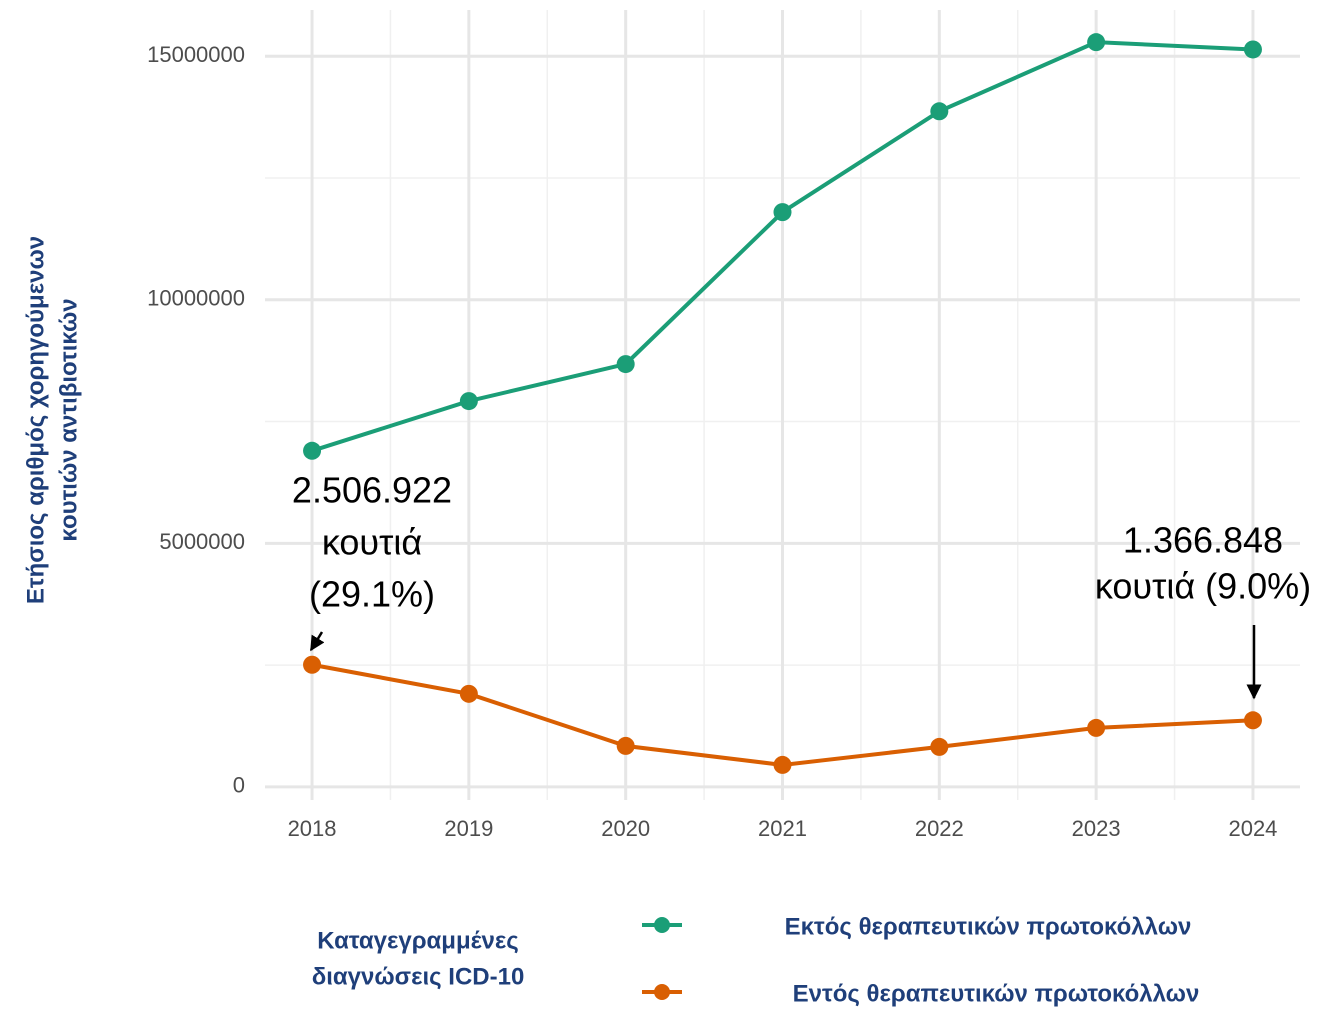 Image resolution: width=1332 pixels, height=1010 pixels. Describe the element at coordinates (239, 785) in the screenshot. I see `y-tick-label: 0` at that location.